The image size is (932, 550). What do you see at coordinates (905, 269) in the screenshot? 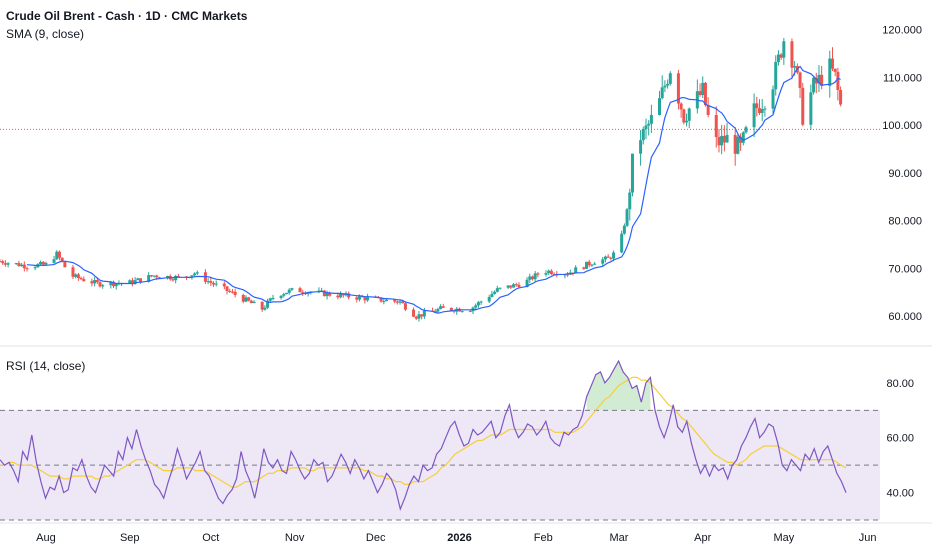
I see `price-tick-label: 70.000` at bounding box center [905, 269].